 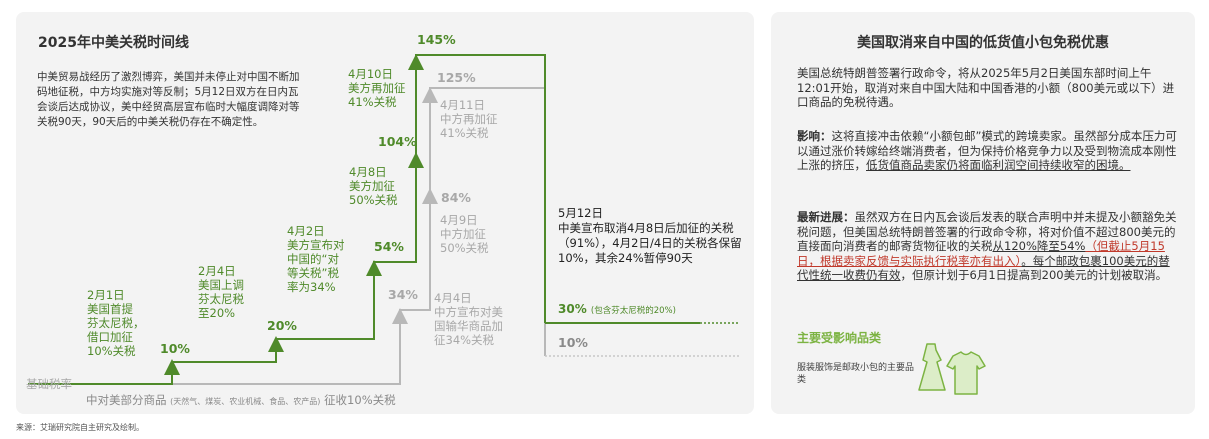 I want to click on us-pct-145: 145%, so click(x=436, y=39).